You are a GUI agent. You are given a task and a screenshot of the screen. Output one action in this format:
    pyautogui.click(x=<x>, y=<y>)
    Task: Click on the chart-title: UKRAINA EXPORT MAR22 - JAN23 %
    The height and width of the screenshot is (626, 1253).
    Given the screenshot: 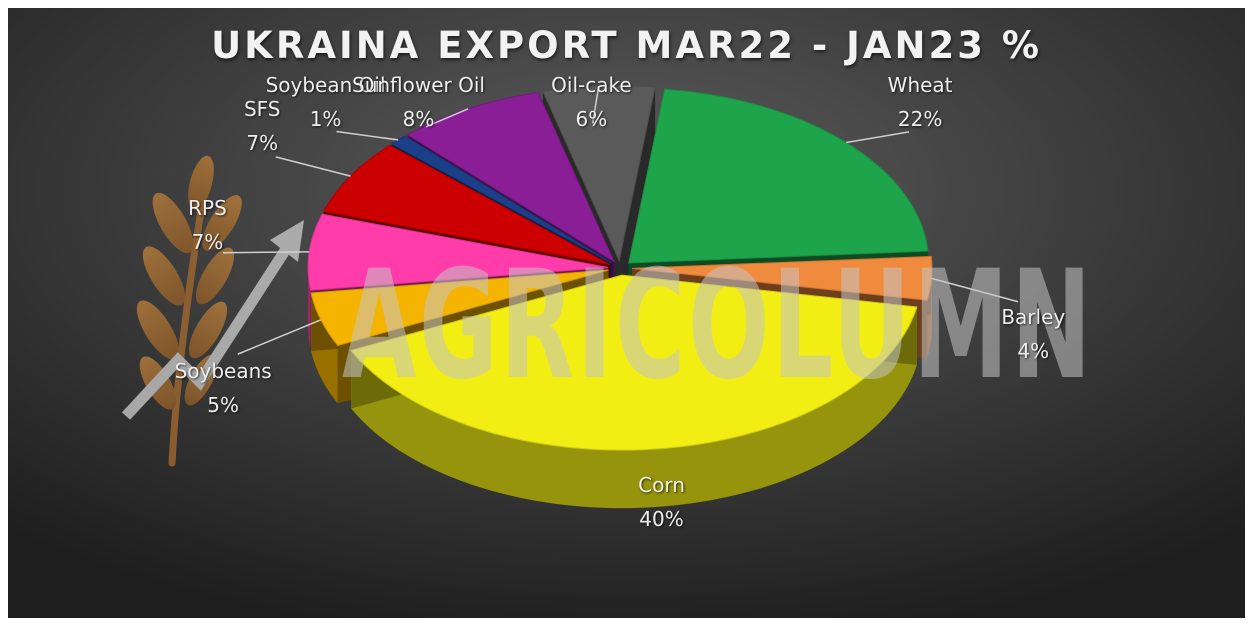 What is the action you would take?
    pyautogui.click(x=626, y=45)
    